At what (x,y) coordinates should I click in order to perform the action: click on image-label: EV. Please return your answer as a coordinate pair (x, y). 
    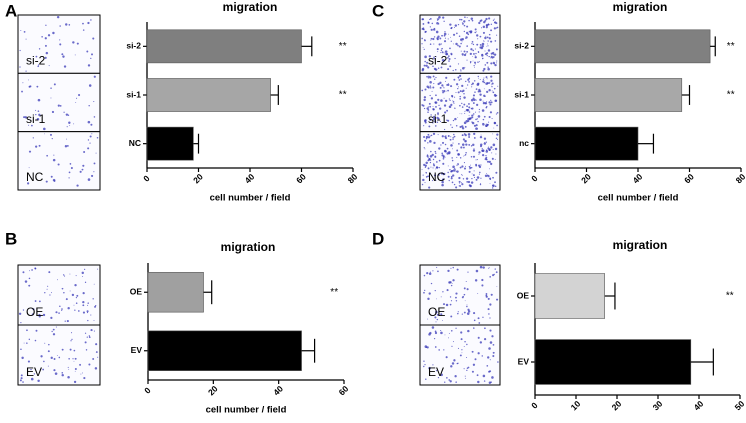
    Looking at the image, I should click on (436, 372).